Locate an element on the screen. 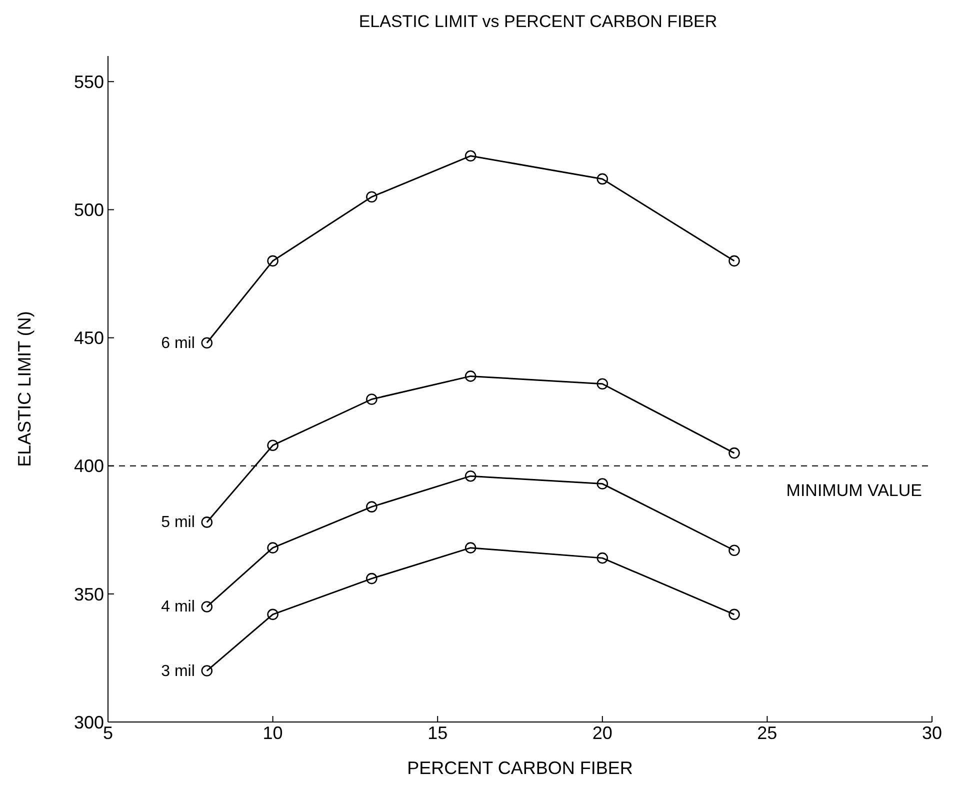 The image size is (956, 798). x-axis-title: PERCENT CARBON FIBER is located at coordinates (520, 768).